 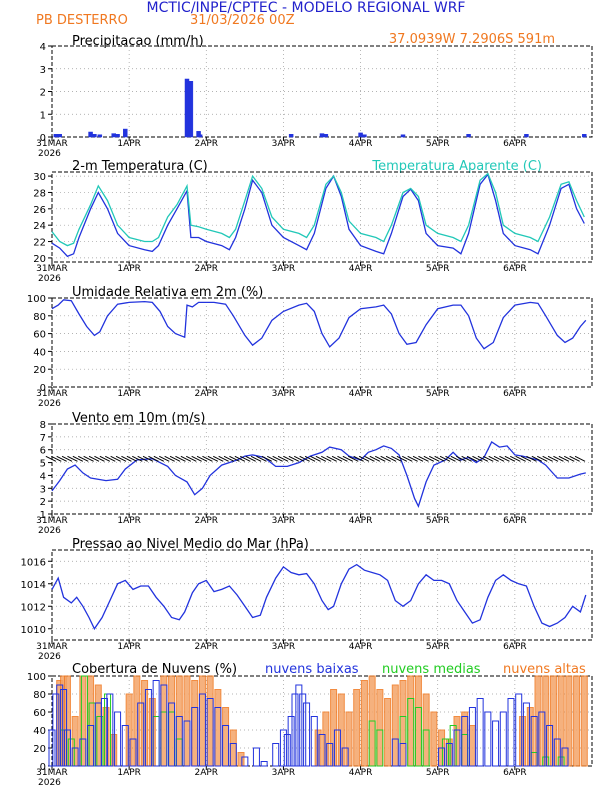 I want to click on temp-frame, so click(x=322, y=217).